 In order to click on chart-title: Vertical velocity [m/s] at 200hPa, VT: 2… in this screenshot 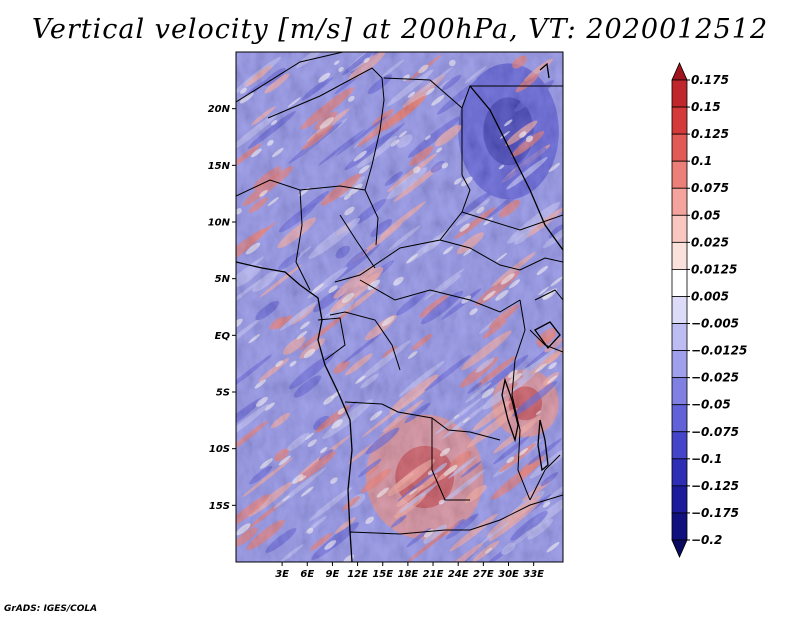, I will do `click(400, 29)`.